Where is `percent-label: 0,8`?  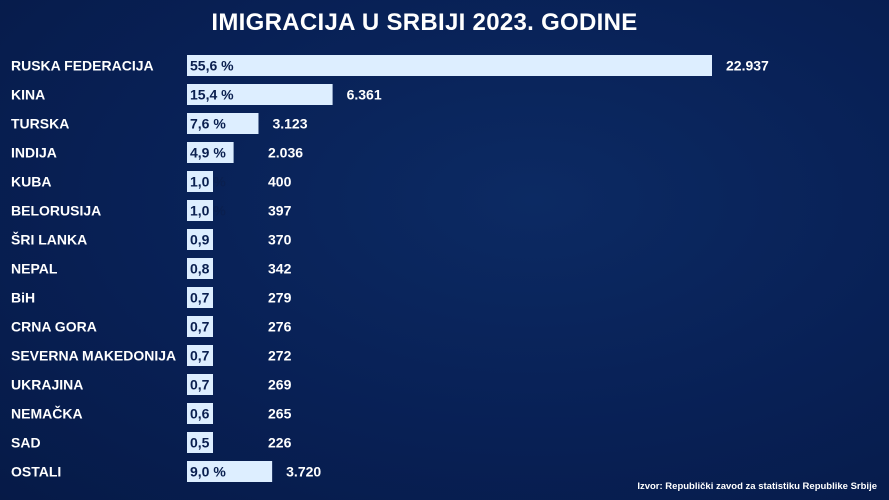
percent-label: 0,8 is located at coordinates (200, 269).